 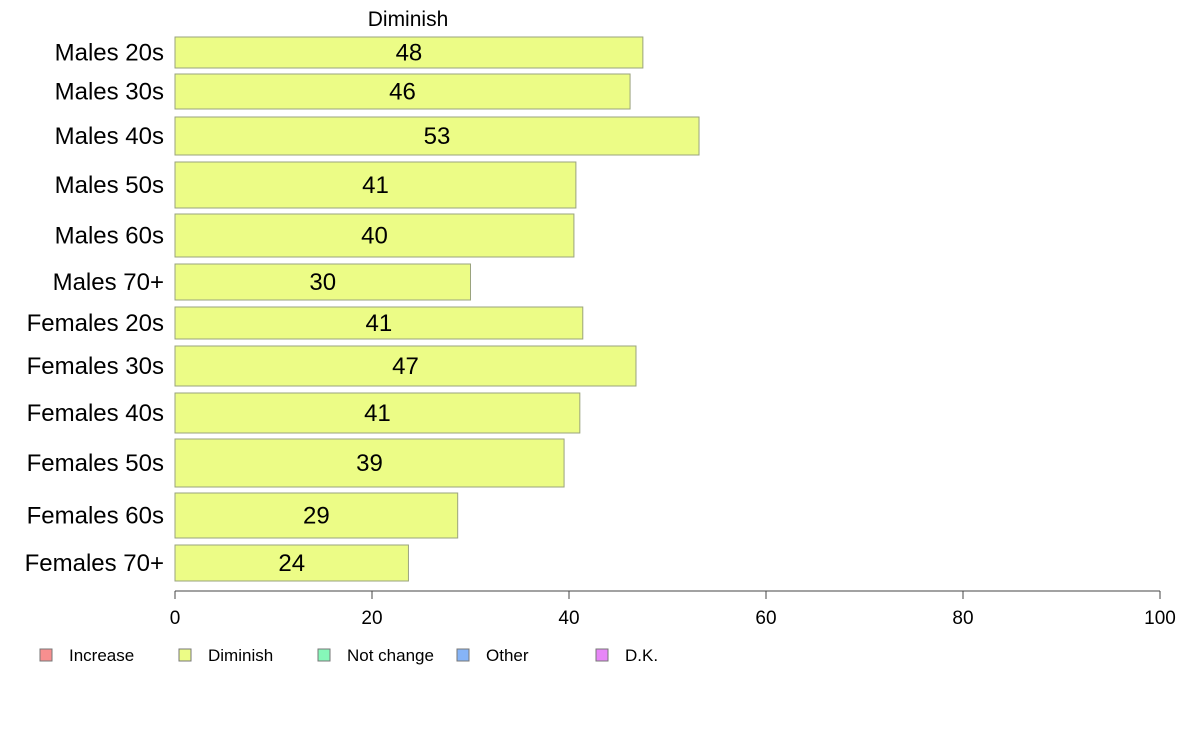 I want to click on legend-label: Not change, so click(x=390, y=655).